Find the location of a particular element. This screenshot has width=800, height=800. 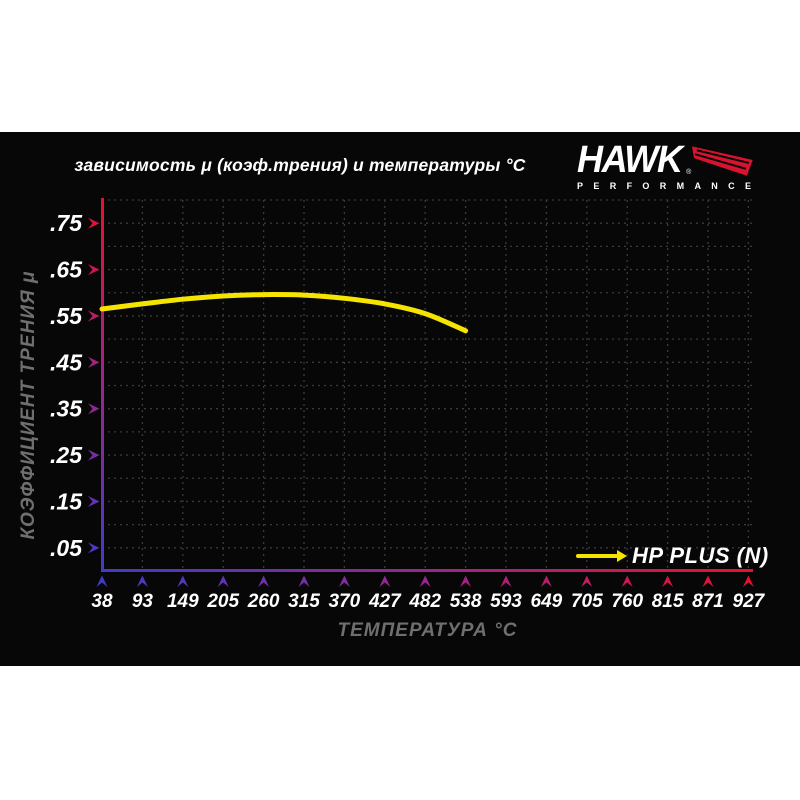

logo-brand-text: HAWK is located at coordinates (630, 160).